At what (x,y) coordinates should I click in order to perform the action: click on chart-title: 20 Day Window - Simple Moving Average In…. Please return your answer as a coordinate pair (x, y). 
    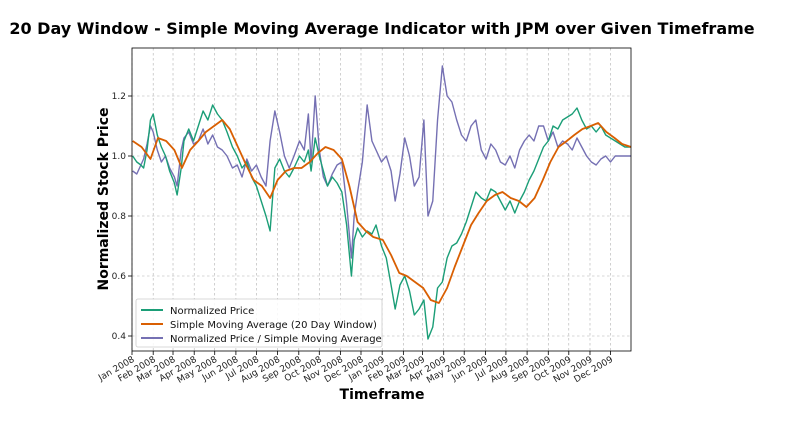
    Looking at the image, I should click on (381, 28).